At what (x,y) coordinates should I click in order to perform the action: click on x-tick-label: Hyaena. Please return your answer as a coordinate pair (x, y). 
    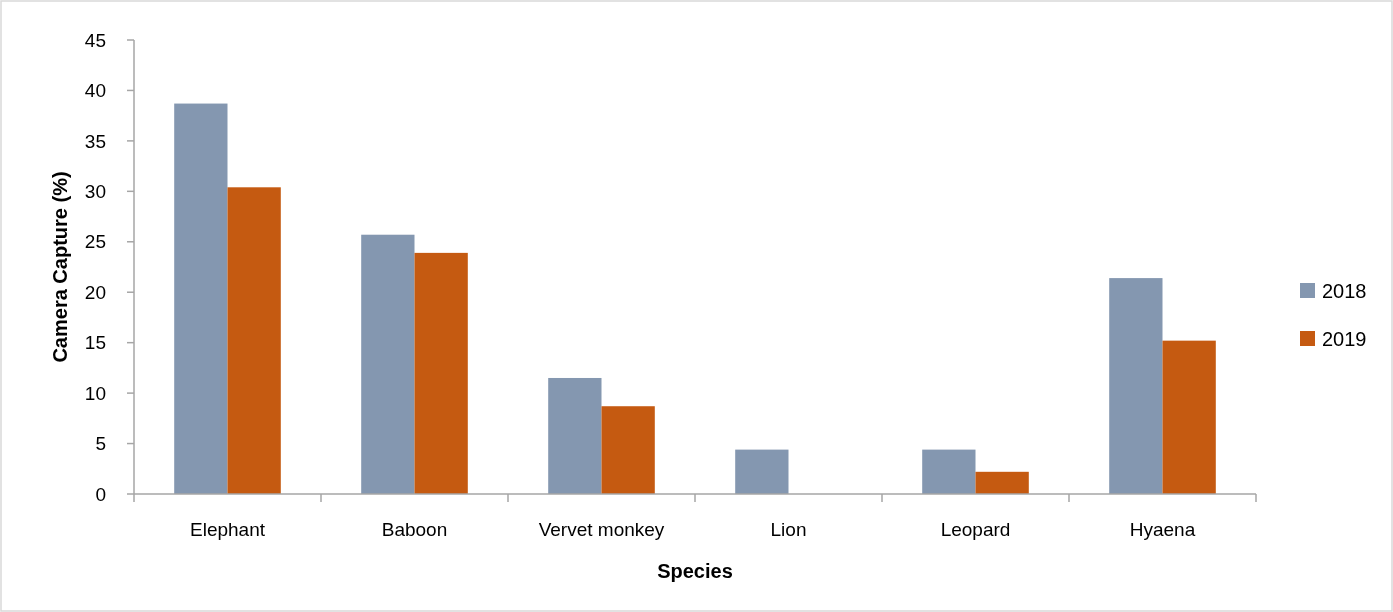
    Looking at the image, I should click on (1162, 529).